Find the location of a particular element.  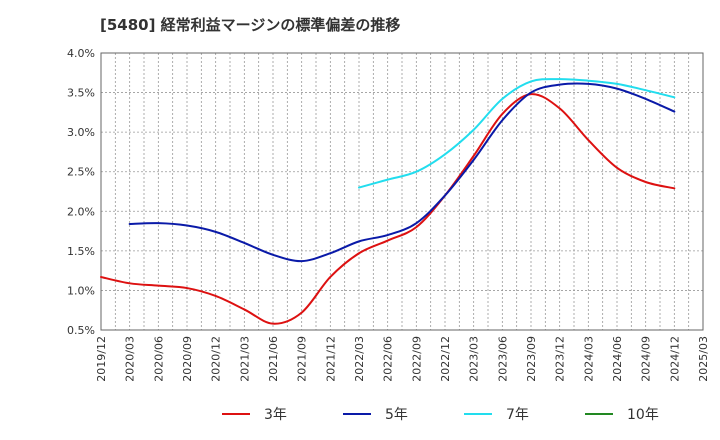

x-tick-label: 2020/03 is located at coordinates (130, 359).